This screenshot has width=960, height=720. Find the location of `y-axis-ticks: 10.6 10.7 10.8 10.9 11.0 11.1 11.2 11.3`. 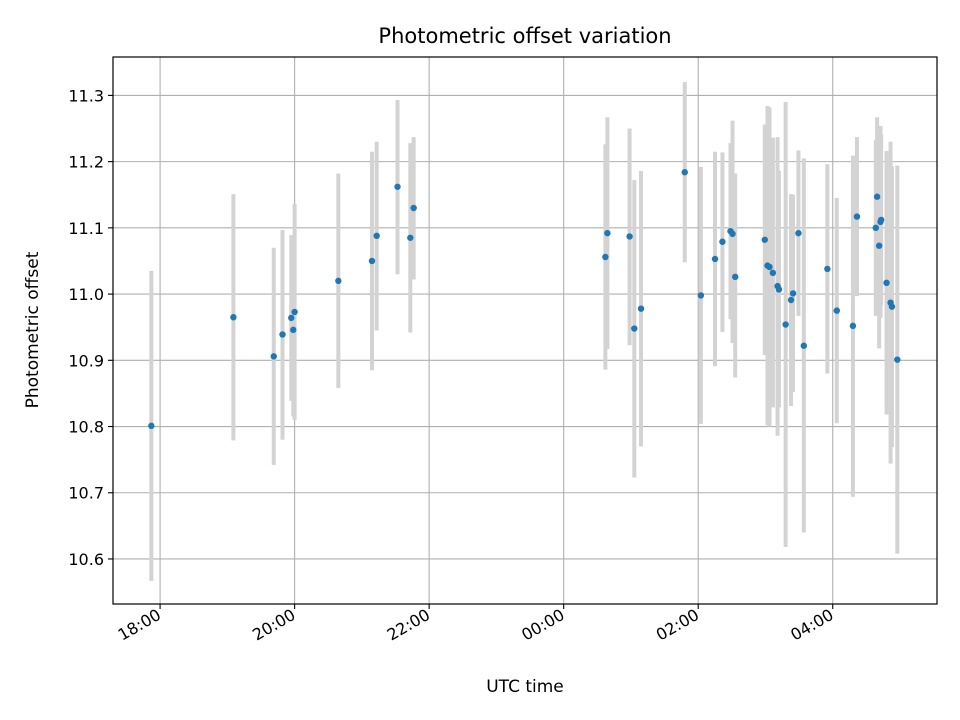

y-axis-ticks: 10.6 10.7 10.8 10.9 11.0 11.1 11.2 11.3 is located at coordinates (90, 327).